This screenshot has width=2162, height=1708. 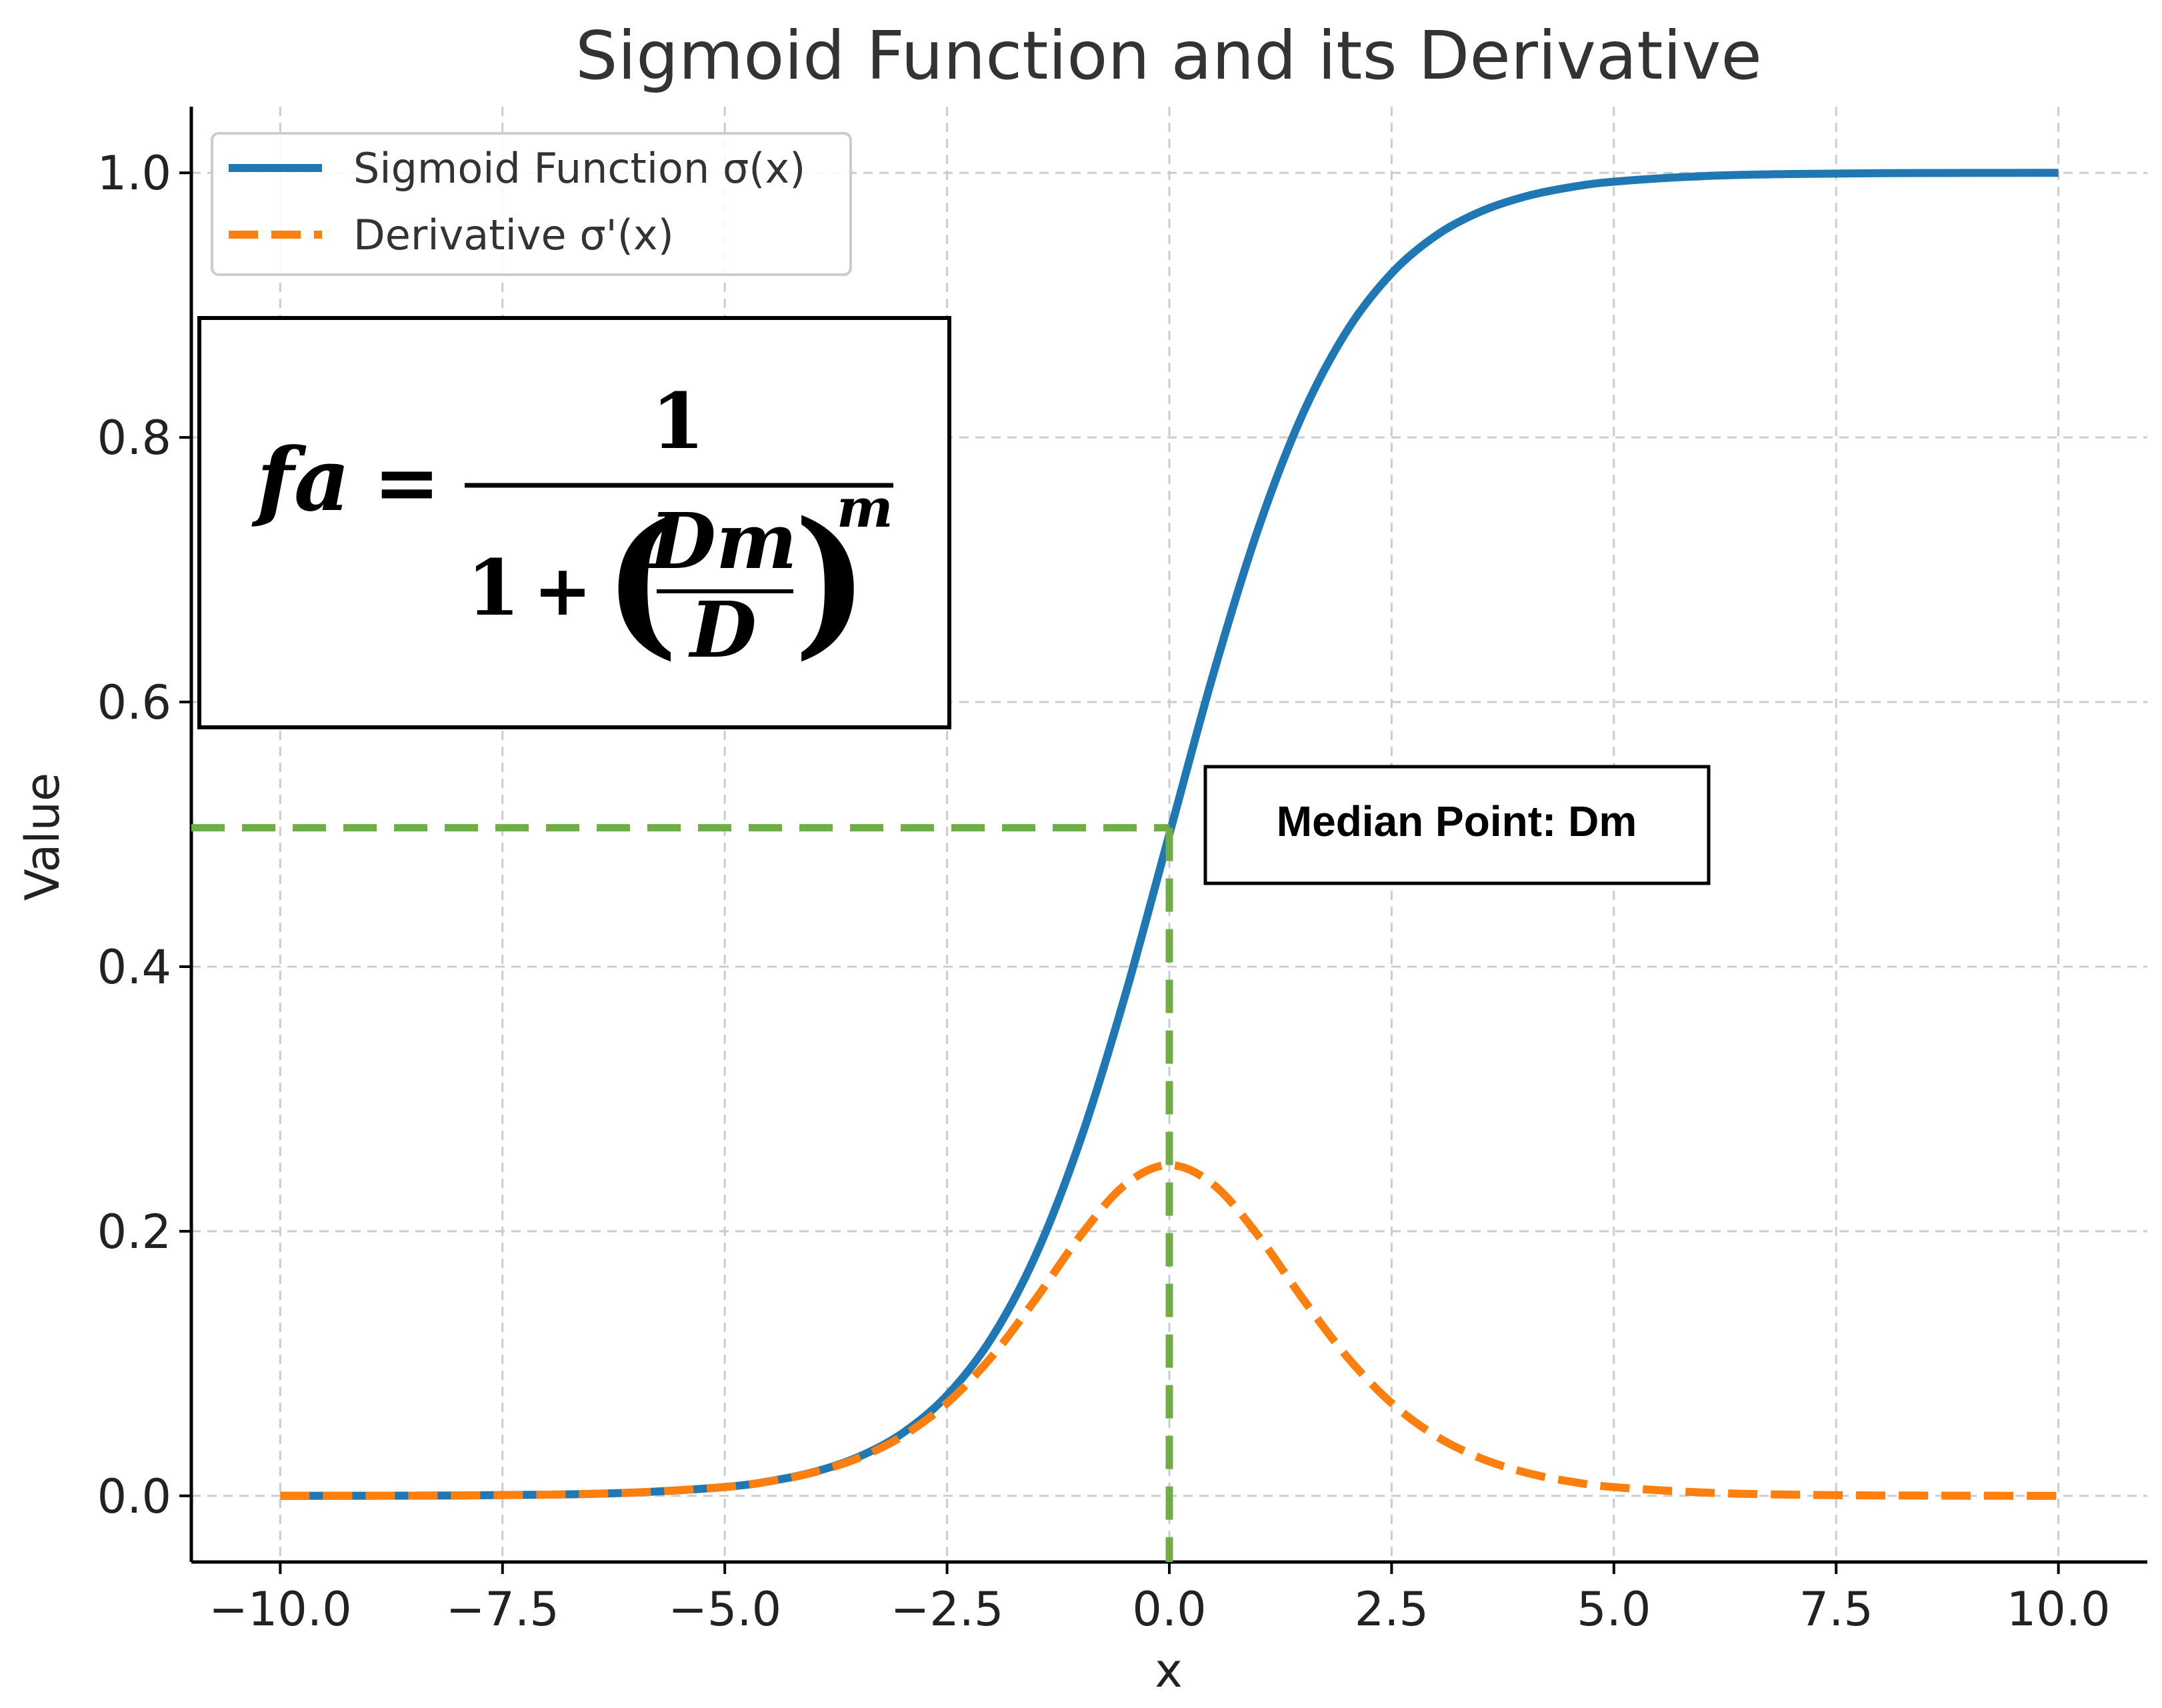 What do you see at coordinates (1168, 56) in the screenshot?
I see `chart-title: Sigmoid Function and its Derivative` at bounding box center [1168, 56].